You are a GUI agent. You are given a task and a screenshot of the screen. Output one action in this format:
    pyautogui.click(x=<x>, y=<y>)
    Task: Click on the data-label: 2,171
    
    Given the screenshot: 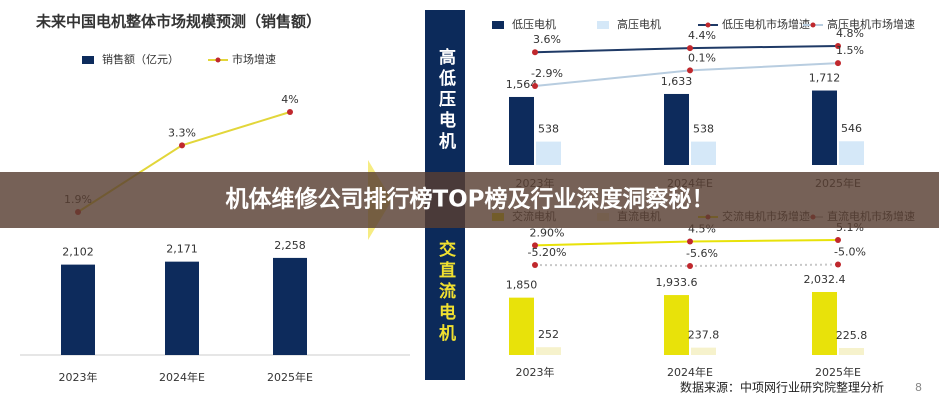 What is the action you would take?
    pyautogui.click(x=182, y=249)
    